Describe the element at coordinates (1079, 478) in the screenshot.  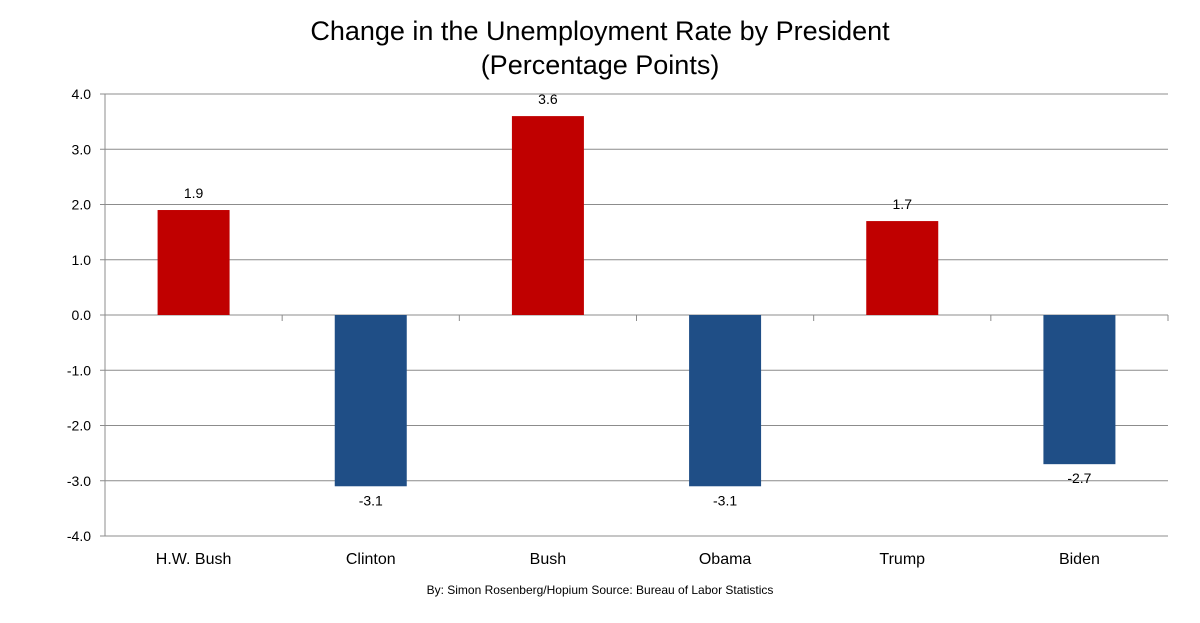
I see `data-label: -2.7` at that location.